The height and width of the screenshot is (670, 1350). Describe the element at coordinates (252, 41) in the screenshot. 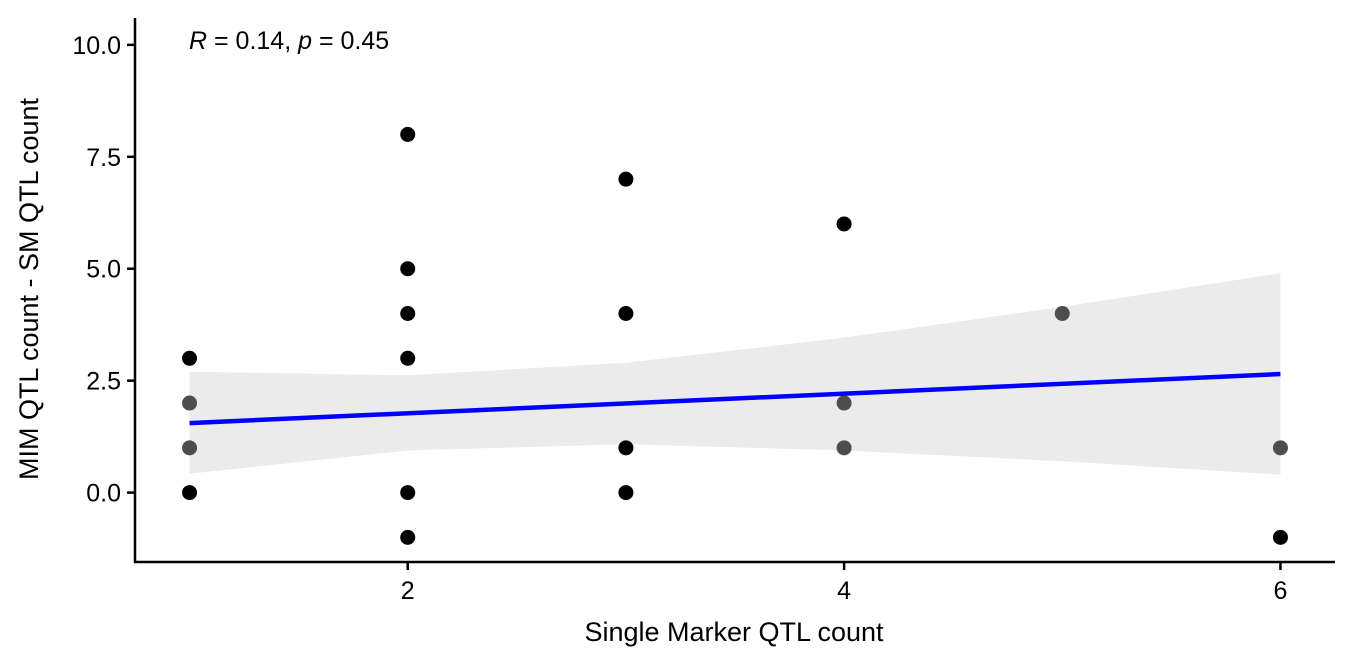

I see `r-value: = 0.14,` at that location.